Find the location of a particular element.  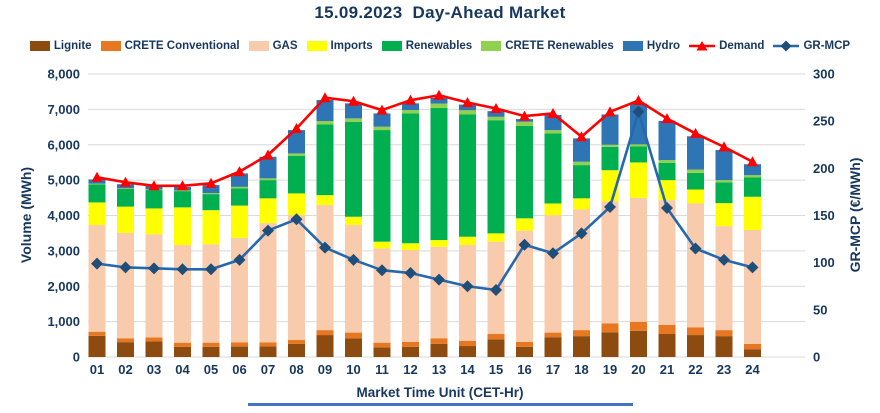

right-axis-tick-label: 300 is located at coordinates (824, 74).